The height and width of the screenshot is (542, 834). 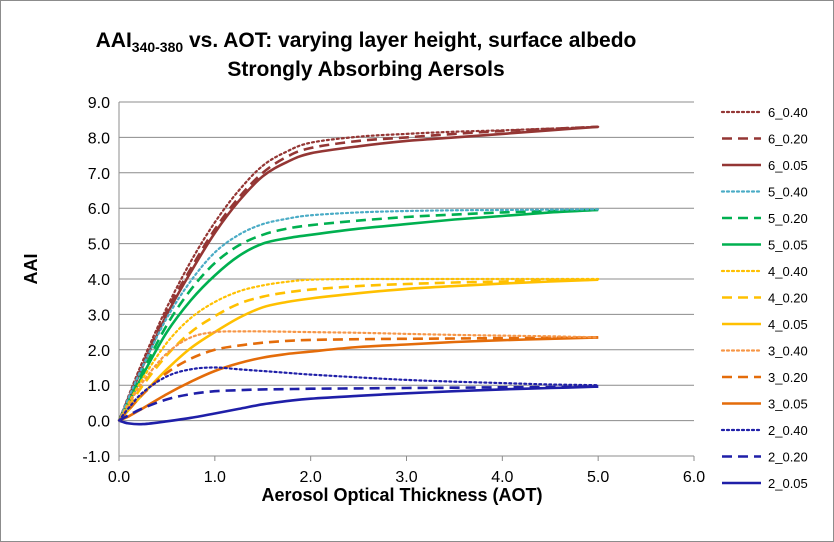 I want to click on x-tick-label: 5.0, so click(x=598, y=477).